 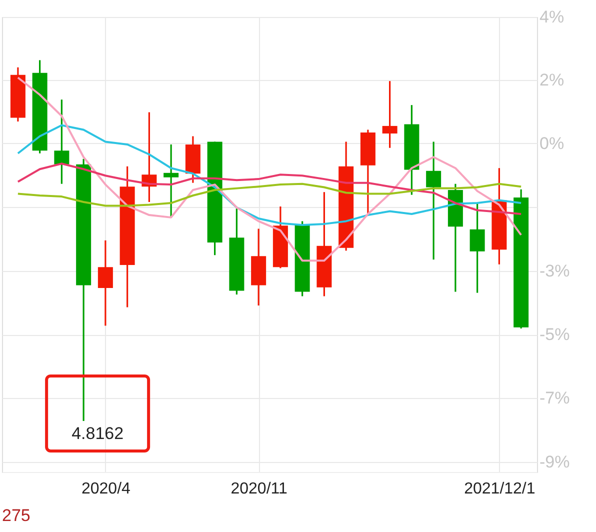 What do you see at coordinates (259, 489) in the screenshot?
I see `x-tick-label: 2020/11` at bounding box center [259, 489].